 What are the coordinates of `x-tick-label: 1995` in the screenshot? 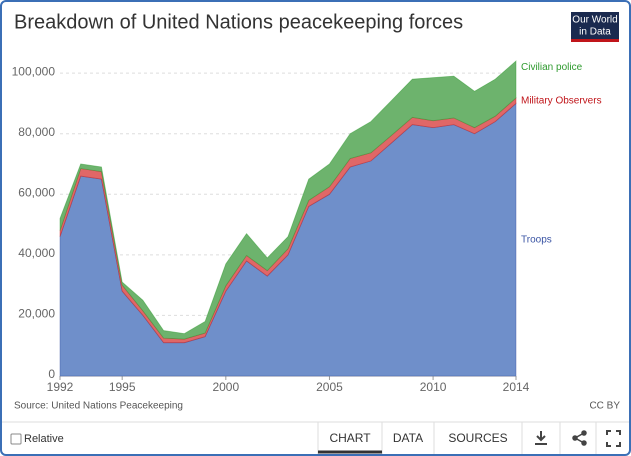 It's located at (122, 387).